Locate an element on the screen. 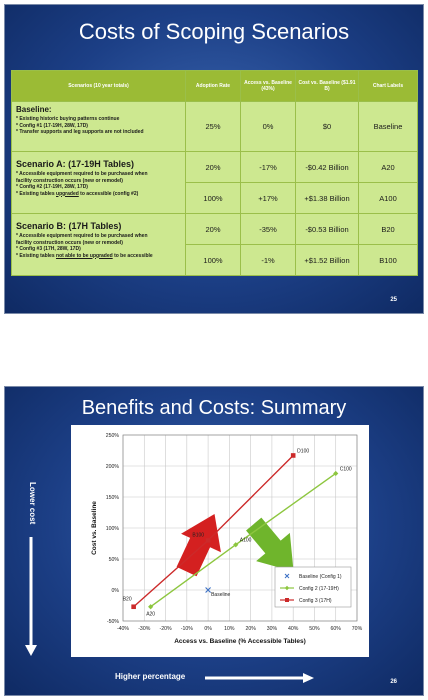 The image size is (428, 700). bullet-text: to accessible (config #2) is located at coordinates (108, 193).